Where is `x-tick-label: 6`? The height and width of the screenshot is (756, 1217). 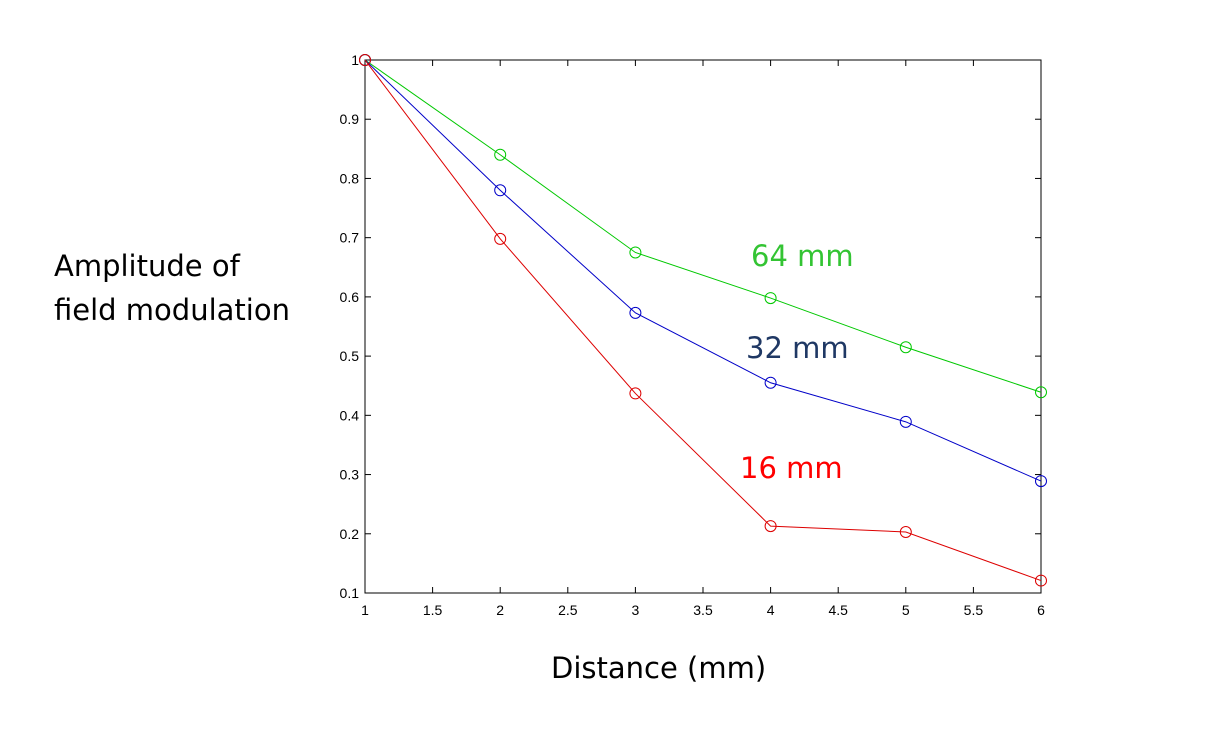 x-tick-label: 6 is located at coordinates (1041, 610).